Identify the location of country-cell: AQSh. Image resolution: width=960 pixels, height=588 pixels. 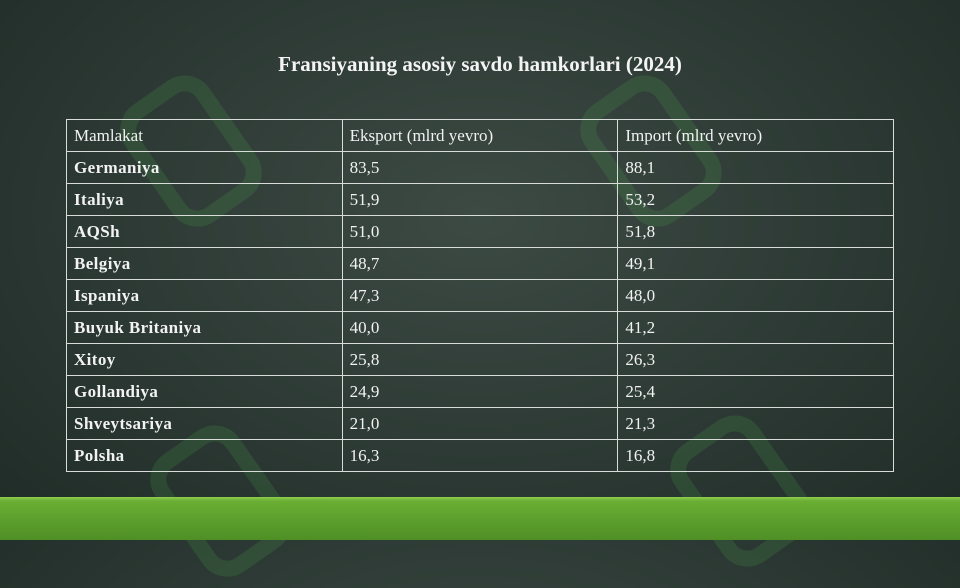
(204, 231).